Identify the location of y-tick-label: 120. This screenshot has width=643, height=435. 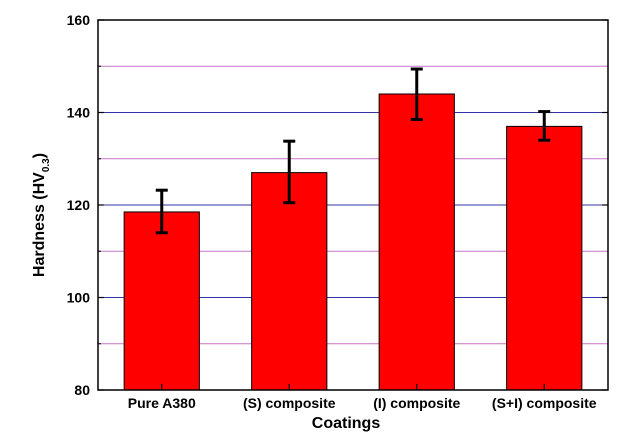
(79, 205).